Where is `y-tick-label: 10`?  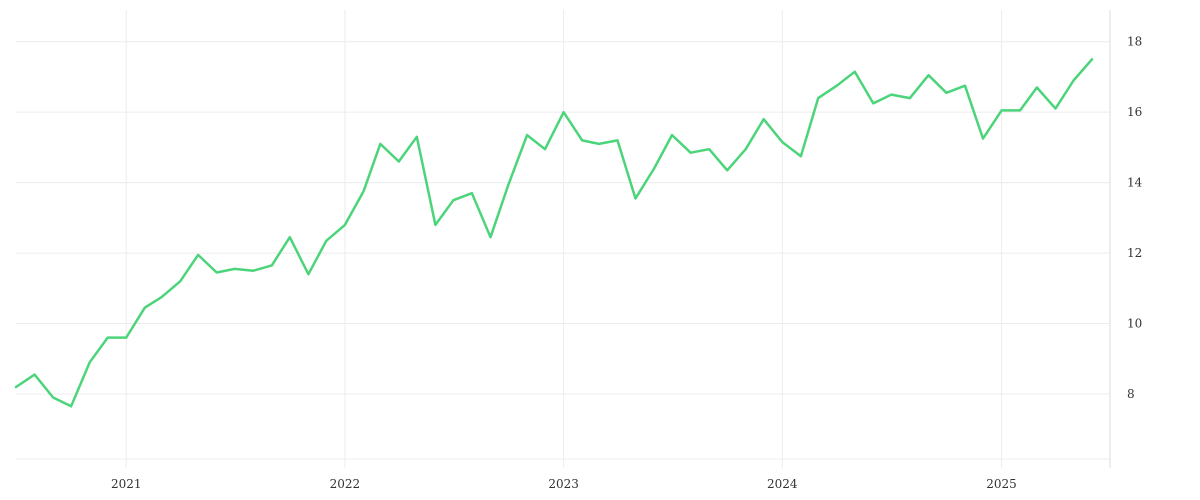
y-tick-label: 10 is located at coordinates (1134, 324).